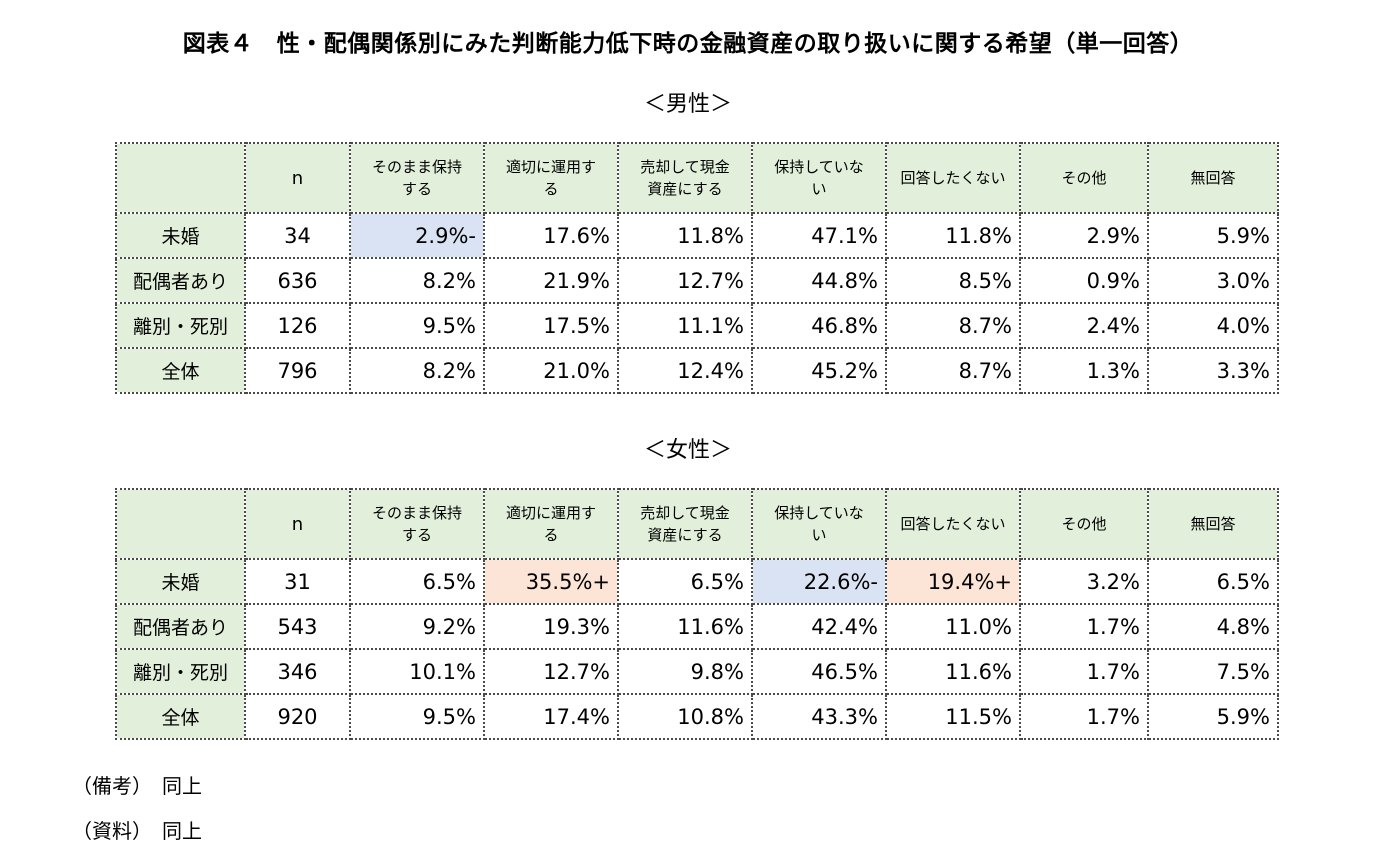 The image size is (1376, 868). What do you see at coordinates (297, 370) in the screenshot?
I see `n-value: 796` at bounding box center [297, 370].